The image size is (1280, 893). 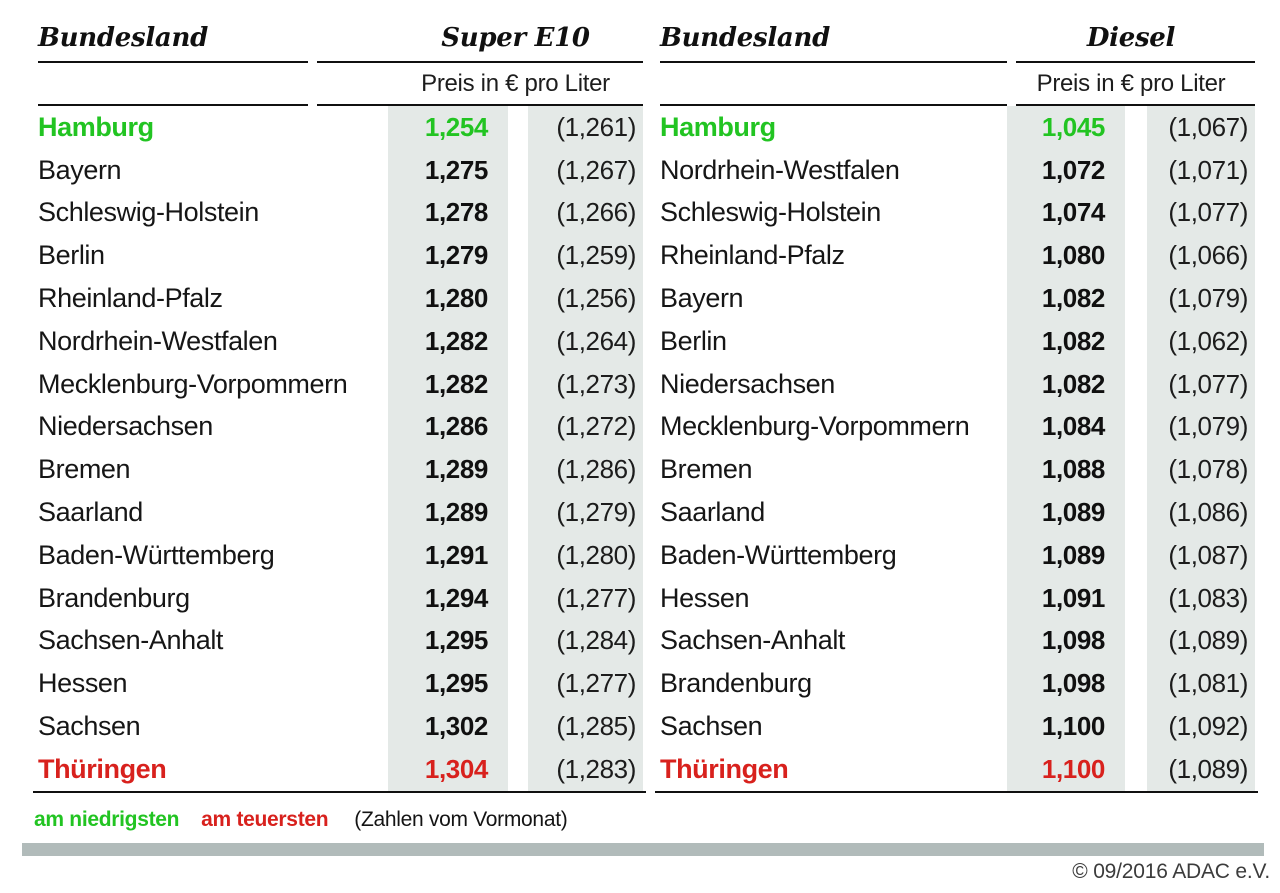 I want to click on previous-month-price: (1,083), so click(x=1201, y=598).